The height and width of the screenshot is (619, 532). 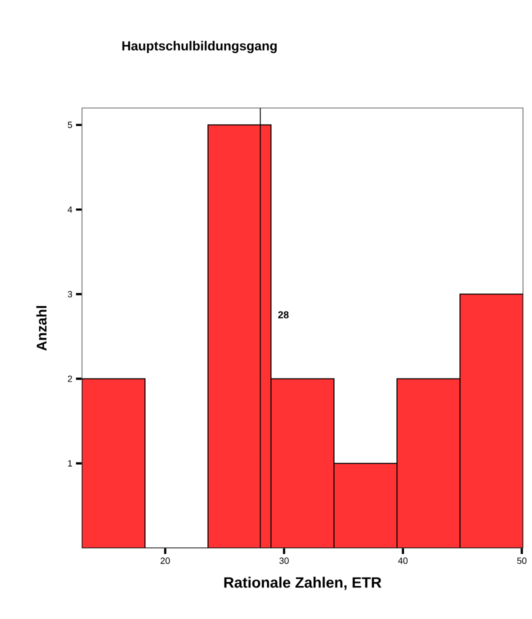 I want to click on y-tick-label: 5, so click(x=70, y=125).